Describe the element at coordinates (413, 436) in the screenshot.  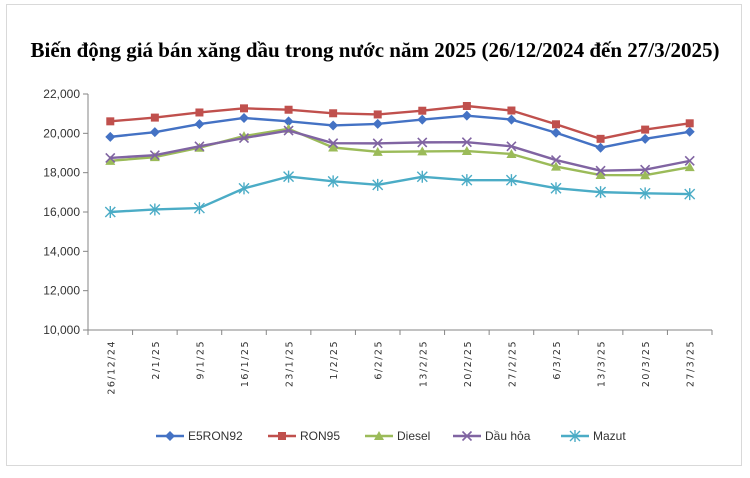
I see `legend-label: Diesel` at that location.